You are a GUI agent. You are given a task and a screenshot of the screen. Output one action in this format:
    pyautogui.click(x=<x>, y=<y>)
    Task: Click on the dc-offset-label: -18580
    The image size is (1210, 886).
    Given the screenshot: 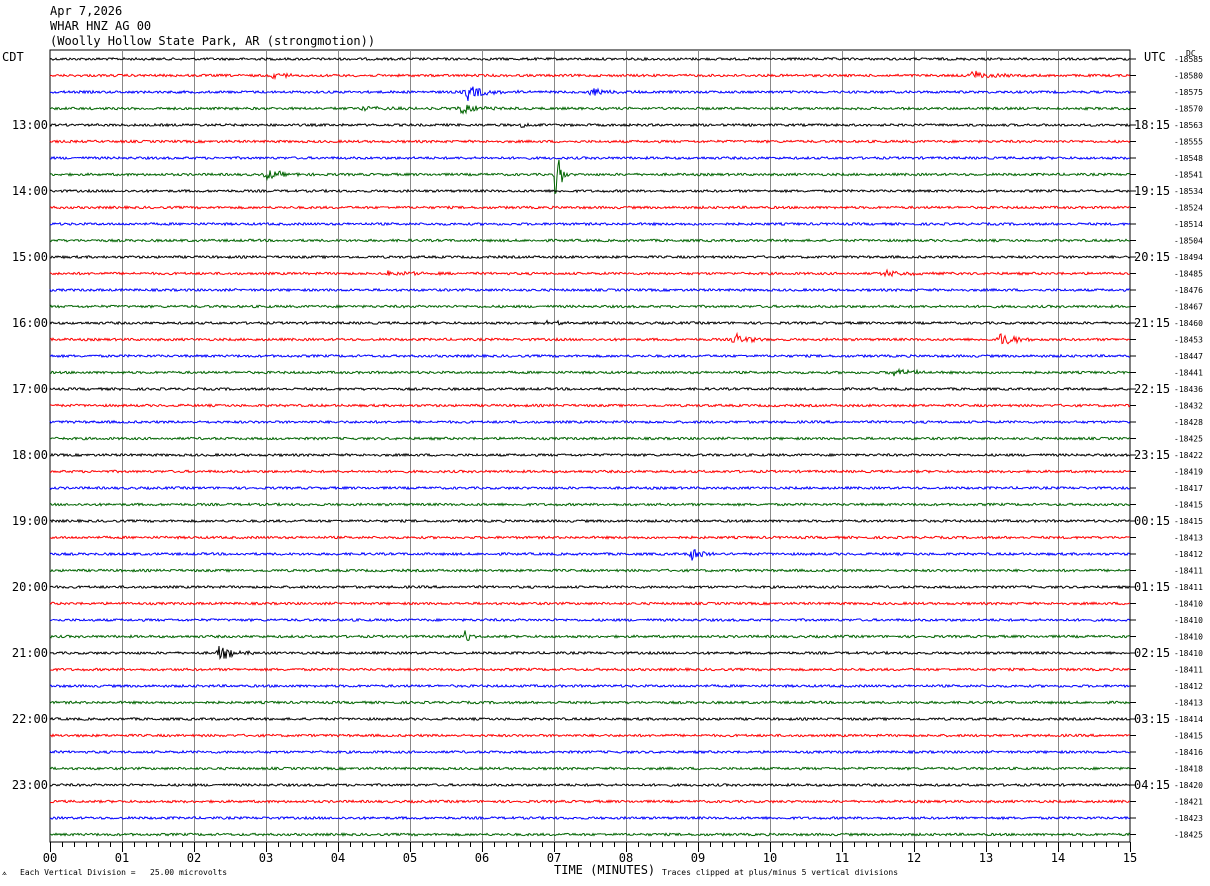 What is the action you would take?
    pyautogui.click(x=1188, y=76)
    